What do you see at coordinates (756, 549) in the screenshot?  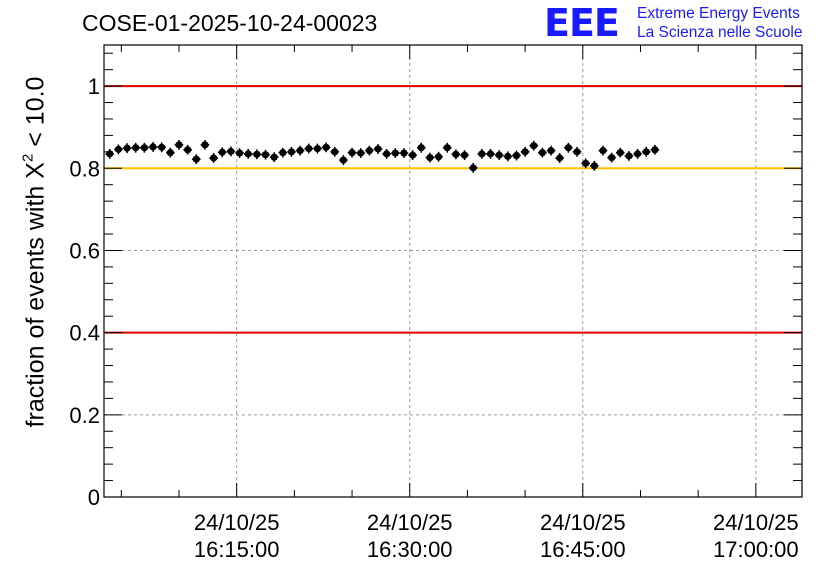 I see `x-tick-label-time: 17:00:00` at bounding box center [756, 549].